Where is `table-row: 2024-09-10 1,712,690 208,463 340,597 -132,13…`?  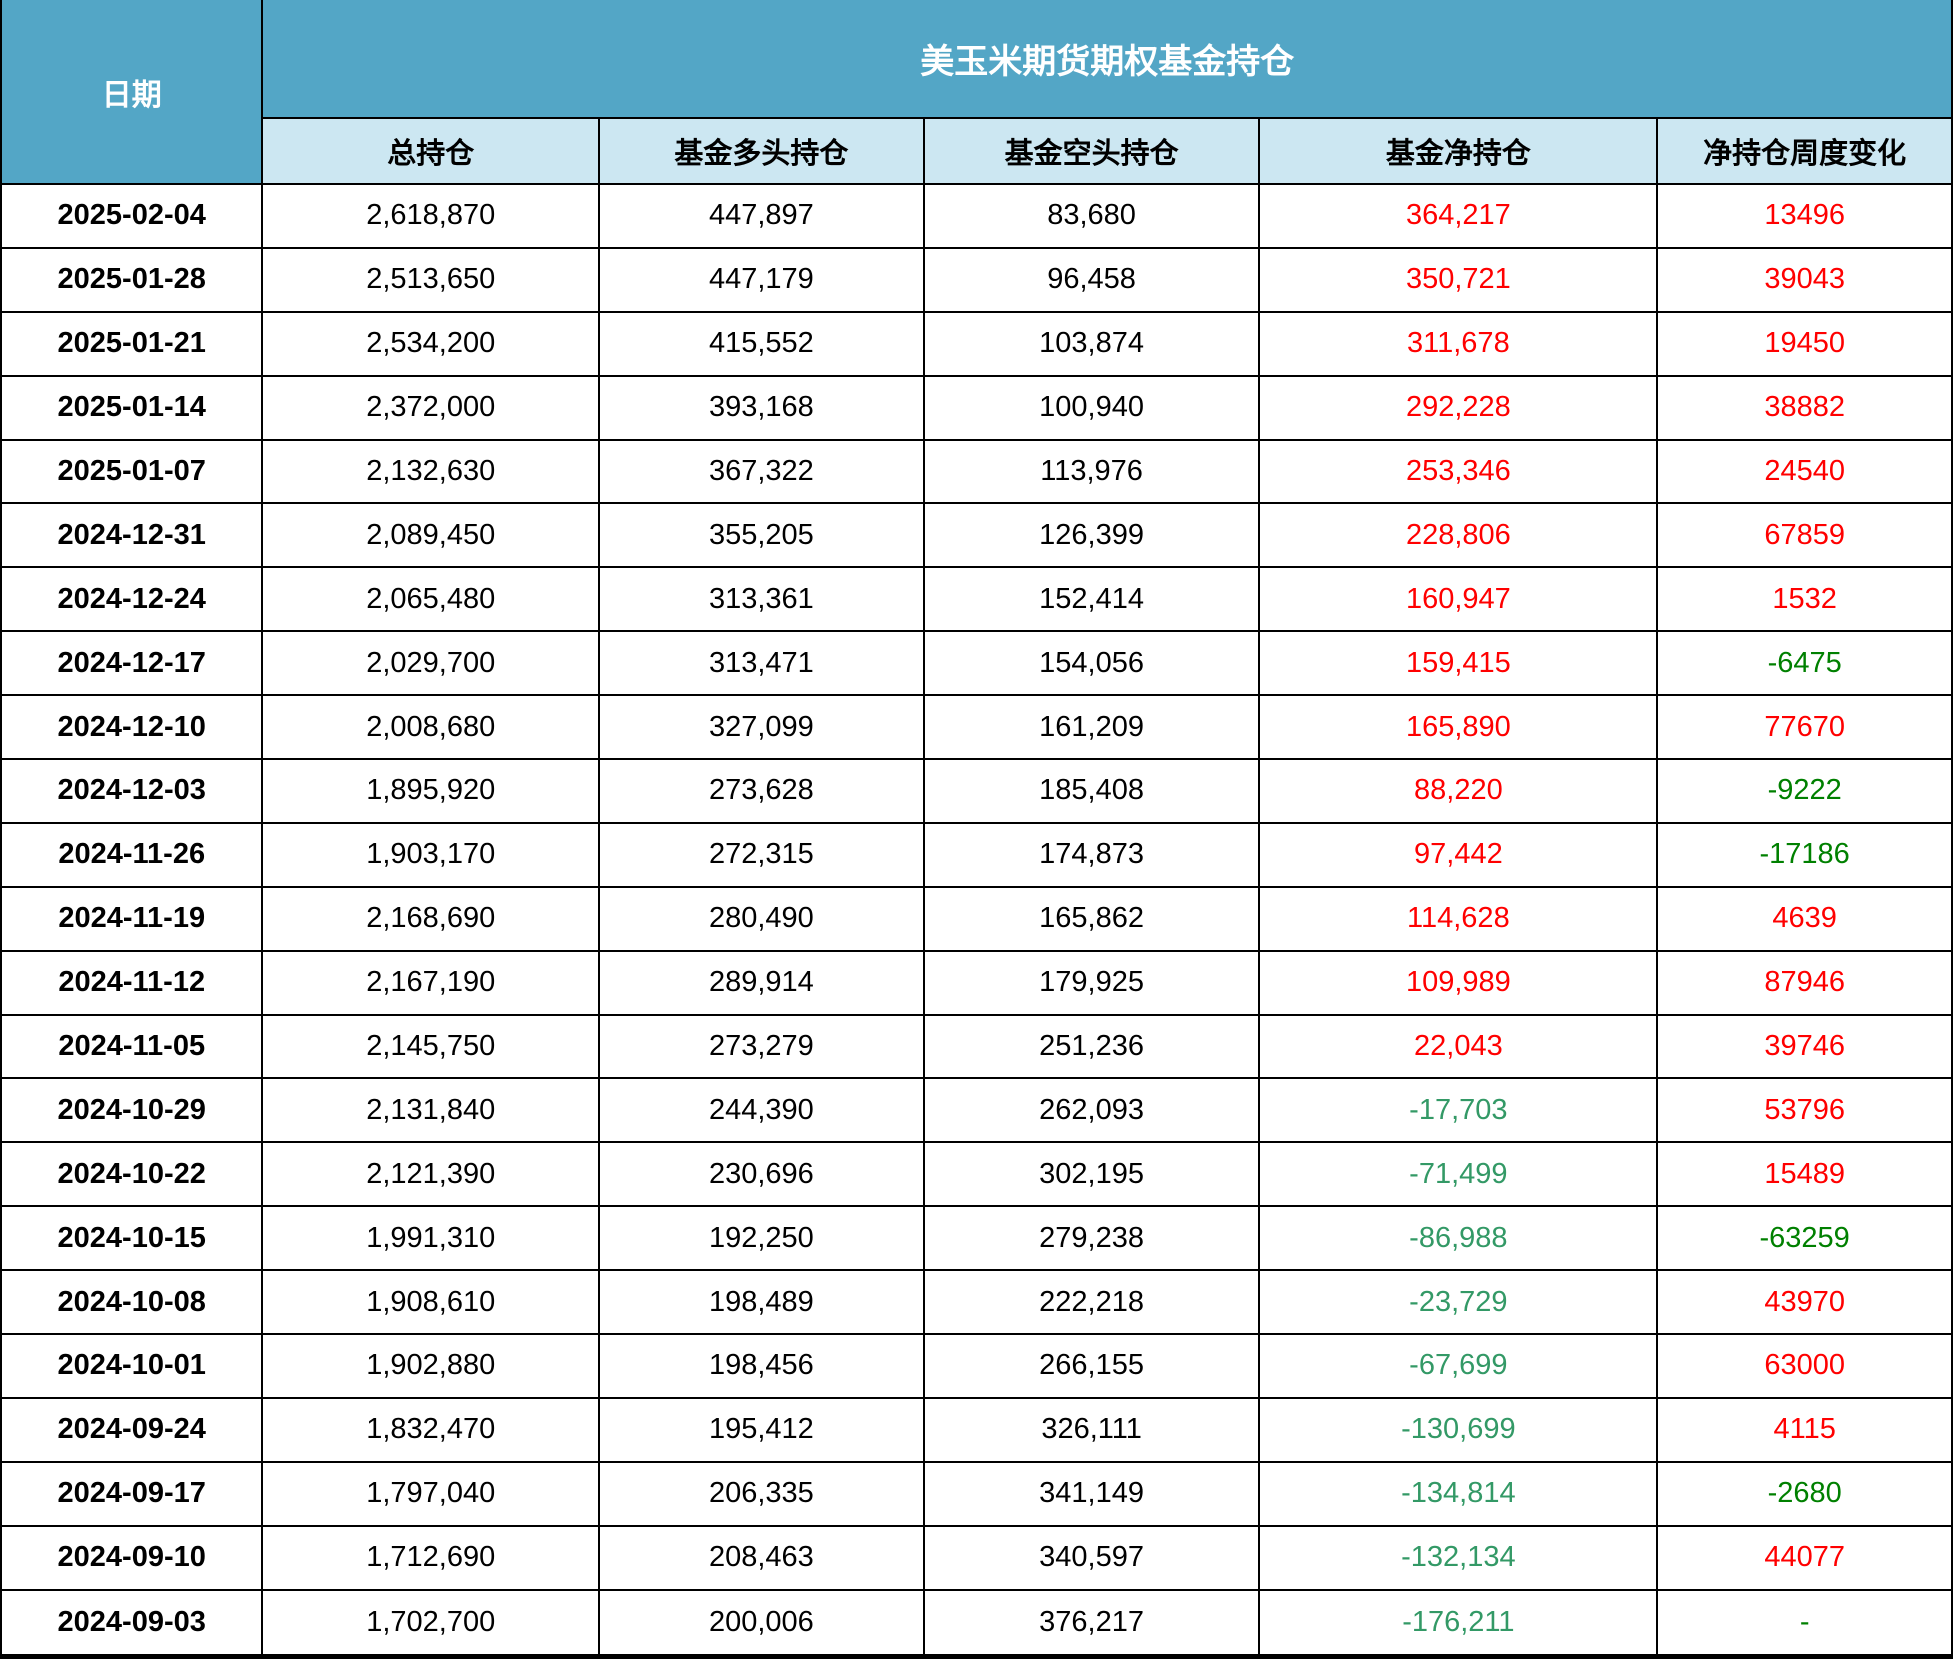 table-row: 2024-09-10 1,712,690 208,463 340,597 -132,13… is located at coordinates (976, 1557).